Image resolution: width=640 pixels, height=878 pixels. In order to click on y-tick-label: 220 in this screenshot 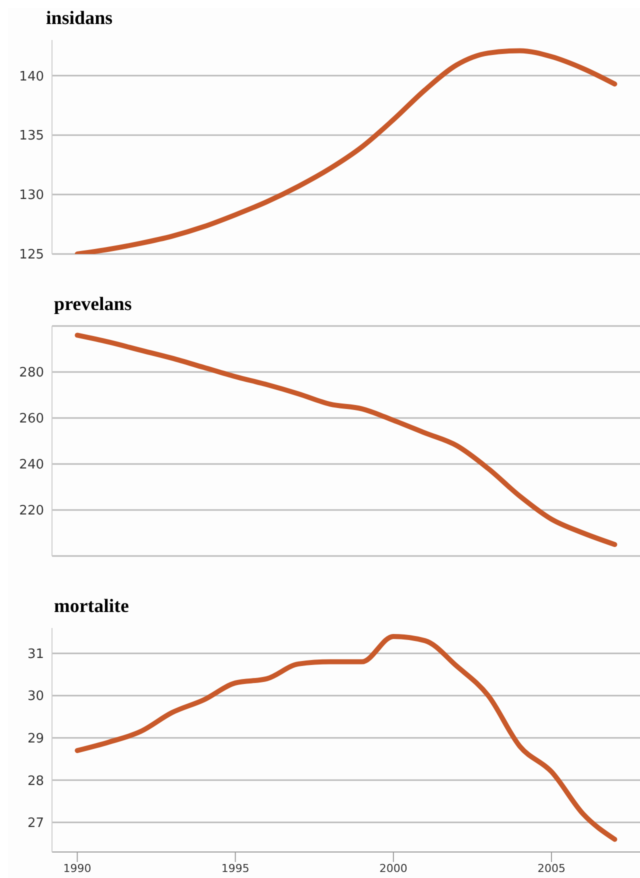, I will do `click(31, 511)`.